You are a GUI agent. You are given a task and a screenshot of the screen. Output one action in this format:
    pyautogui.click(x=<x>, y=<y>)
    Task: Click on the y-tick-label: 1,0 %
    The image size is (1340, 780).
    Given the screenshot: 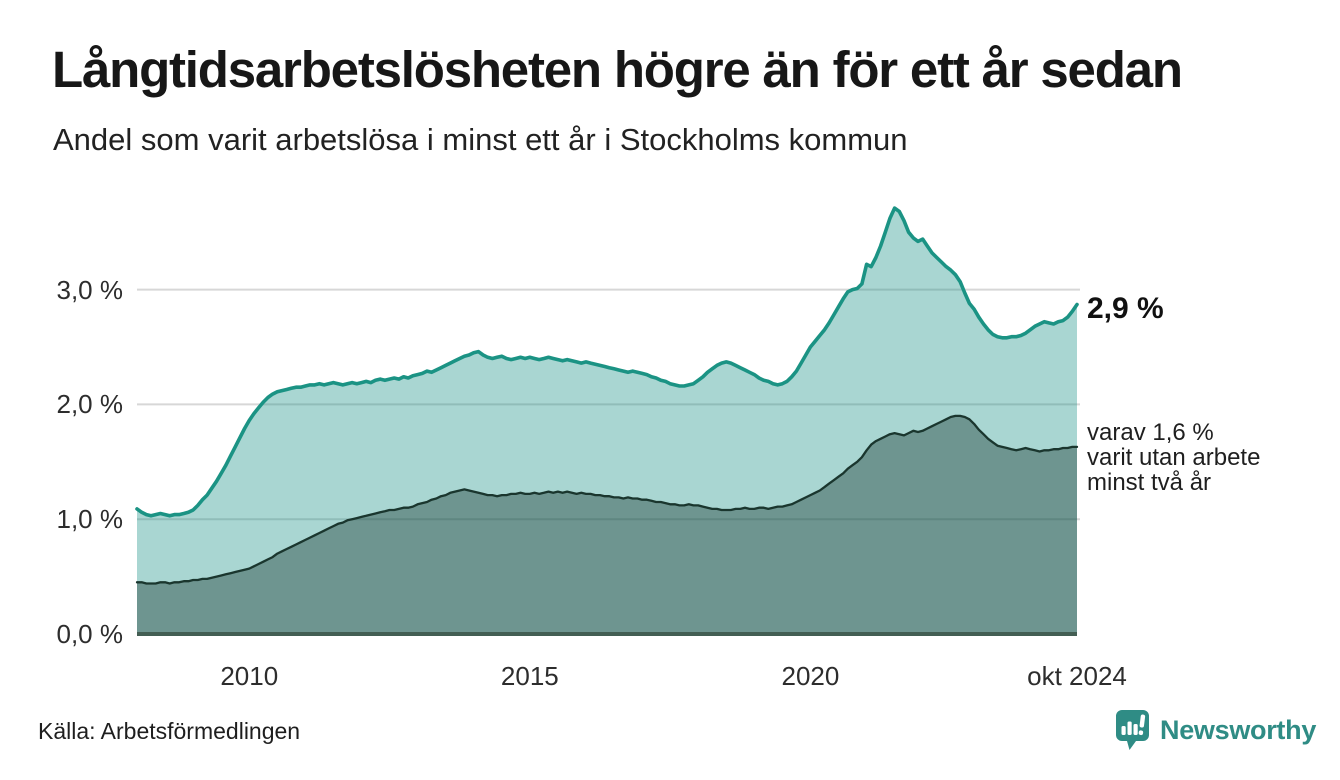 What is the action you would take?
    pyautogui.click(x=90, y=519)
    